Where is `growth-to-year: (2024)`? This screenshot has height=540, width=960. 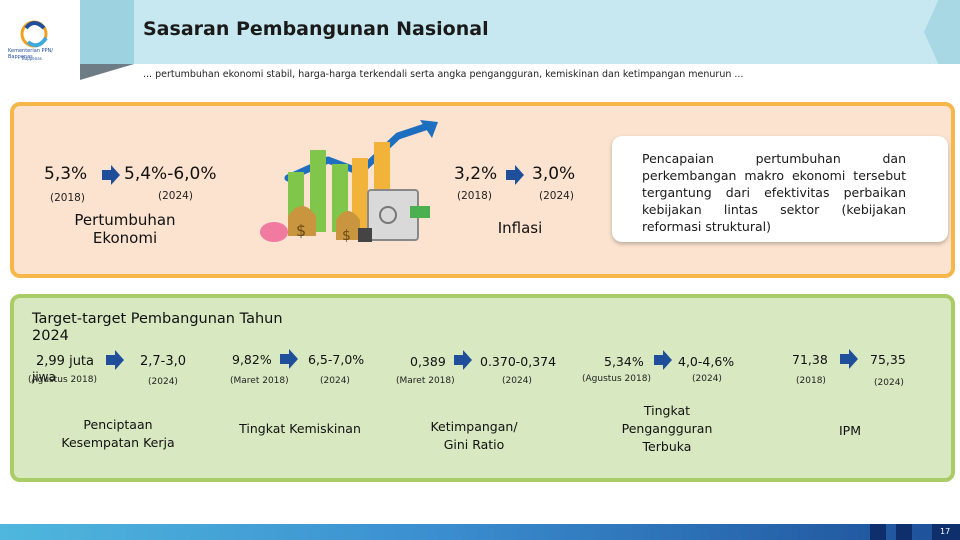 growth-to-year: (2024) is located at coordinates (175, 196).